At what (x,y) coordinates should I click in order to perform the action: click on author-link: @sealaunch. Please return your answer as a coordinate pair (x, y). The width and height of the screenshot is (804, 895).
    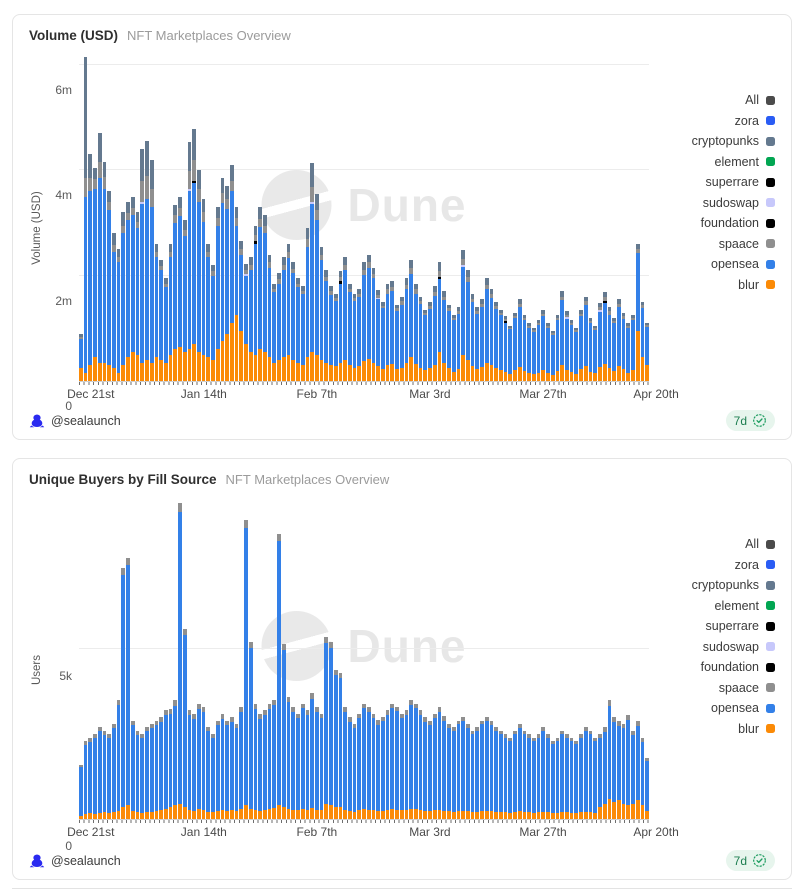
    Looking at the image, I should click on (75, 861).